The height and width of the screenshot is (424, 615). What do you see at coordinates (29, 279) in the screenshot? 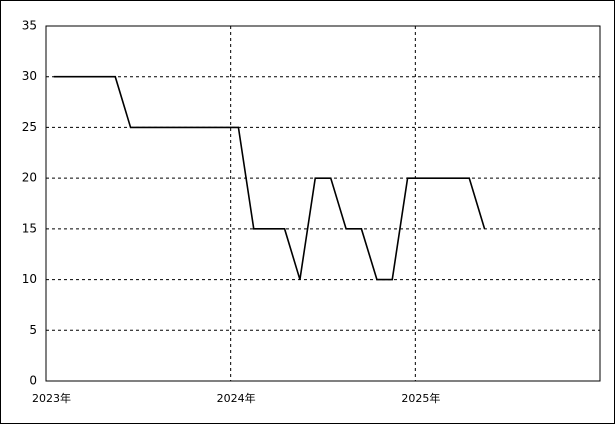
I see `y-tick-label: 10` at bounding box center [29, 279].